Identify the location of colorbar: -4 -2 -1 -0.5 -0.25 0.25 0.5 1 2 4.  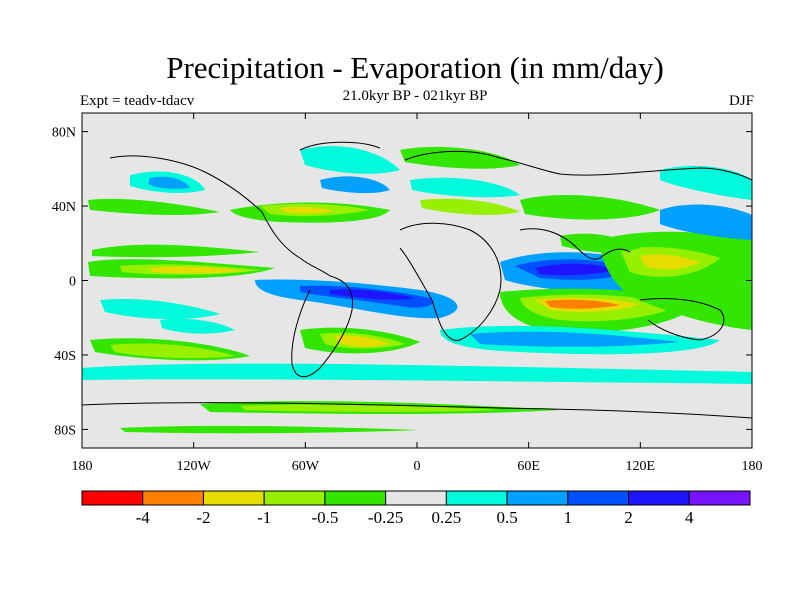
(416, 508).